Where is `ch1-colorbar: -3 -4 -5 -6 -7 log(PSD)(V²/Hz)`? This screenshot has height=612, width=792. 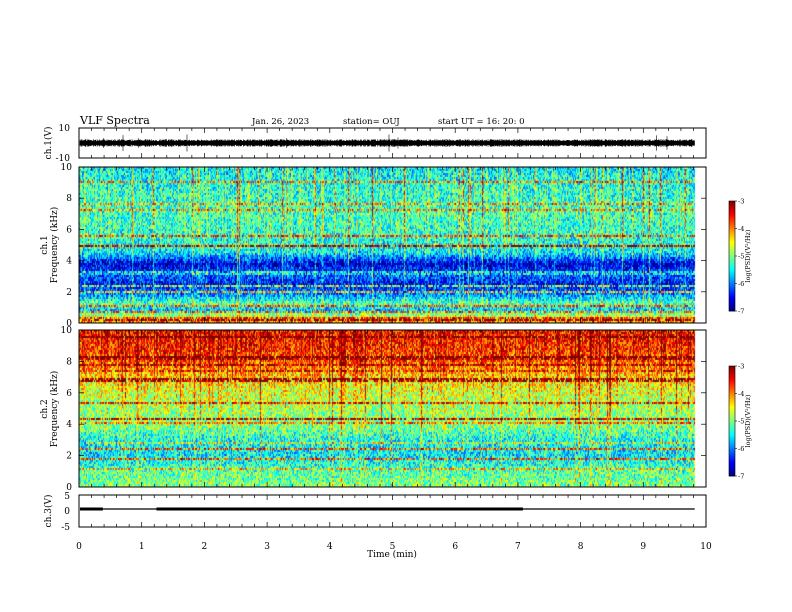 ch1-colorbar: -3 -4 -5 -6 -7 log(PSD)(V²/Hz) is located at coordinates (740, 256).